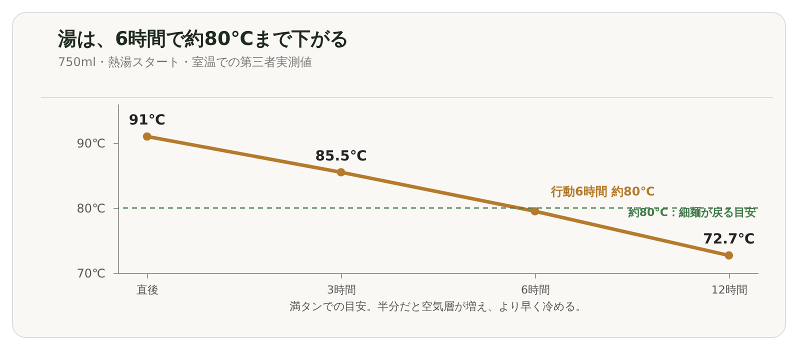 The width and height of the screenshot is (800, 352). What do you see at coordinates (147, 290) in the screenshot?
I see `x-tick-label: 直後` at bounding box center [147, 290].